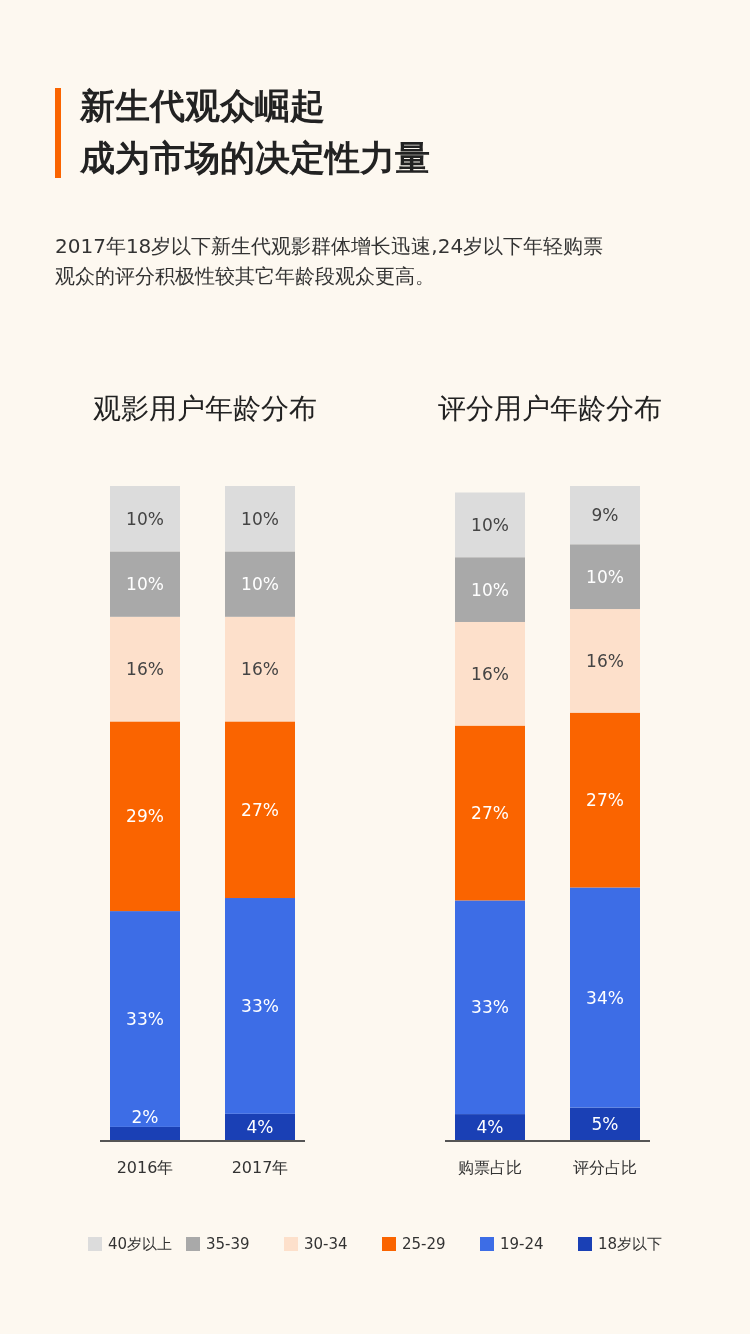  I want to click on legend-label: 18岁以下, so click(630, 1244).